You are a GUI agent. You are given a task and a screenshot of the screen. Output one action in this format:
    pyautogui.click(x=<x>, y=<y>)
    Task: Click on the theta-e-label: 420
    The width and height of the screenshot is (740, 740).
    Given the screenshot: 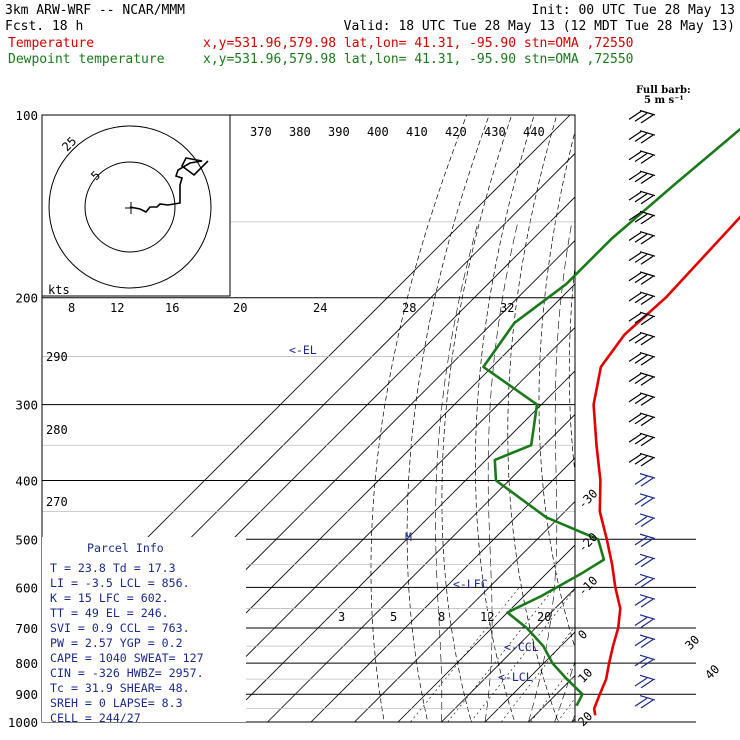 What is the action you would take?
    pyautogui.click(x=456, y=132)
    